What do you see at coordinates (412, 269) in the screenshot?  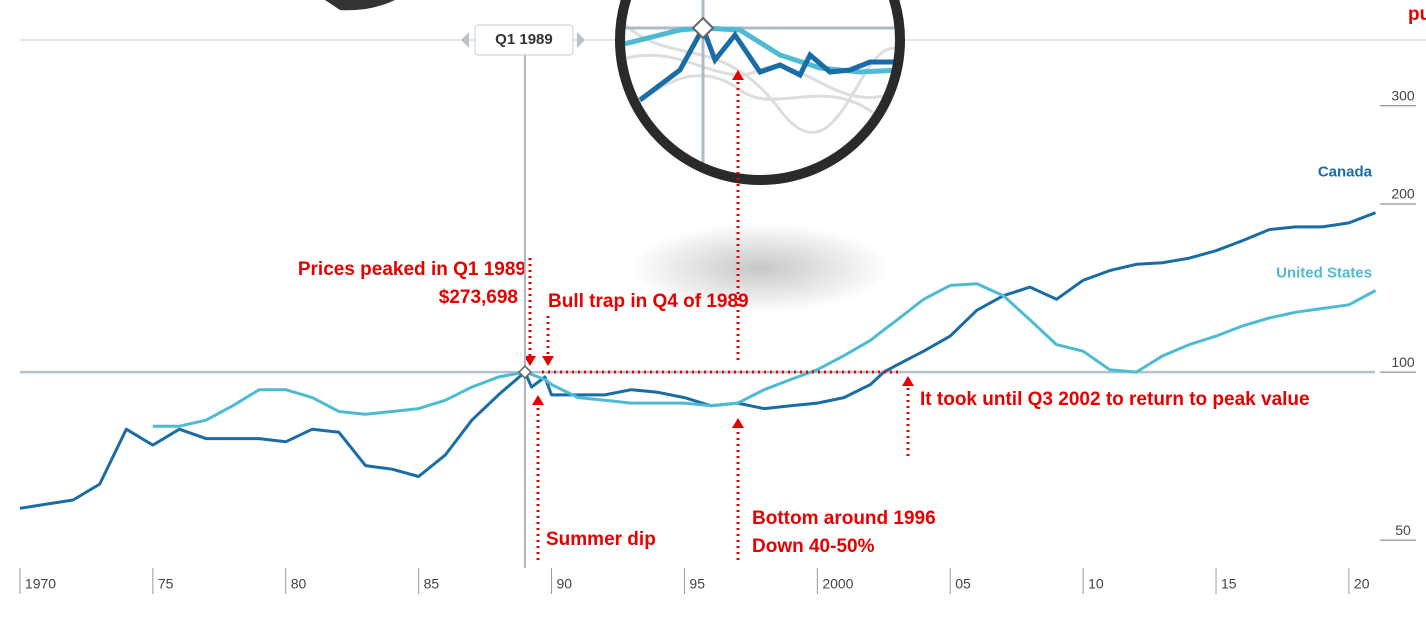 I see `annotation: Prices peaked in Q1 1989` at bounding box center [412, 269].